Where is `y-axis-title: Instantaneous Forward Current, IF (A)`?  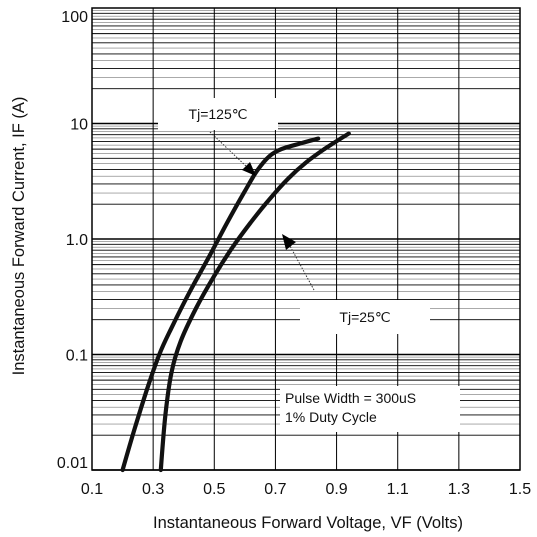 y-axis-title: Instantaneous Forward Current, IF (A) is located at coordinates (19, 236).